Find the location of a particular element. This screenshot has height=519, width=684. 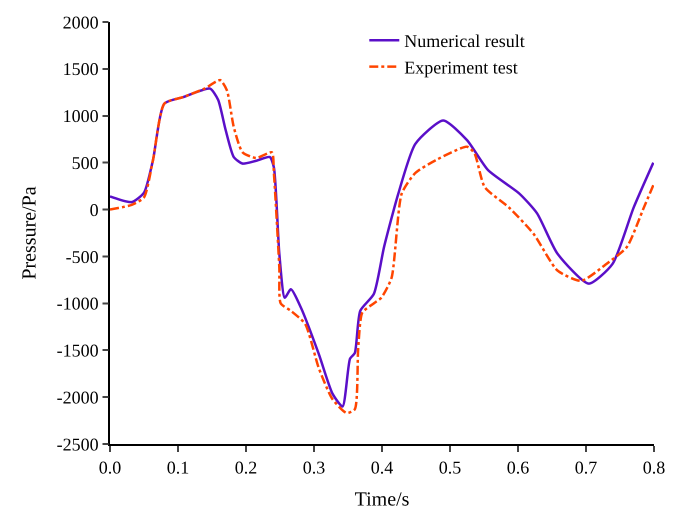

x-tick-label: 0.4 is located at coordinates (382, 467).